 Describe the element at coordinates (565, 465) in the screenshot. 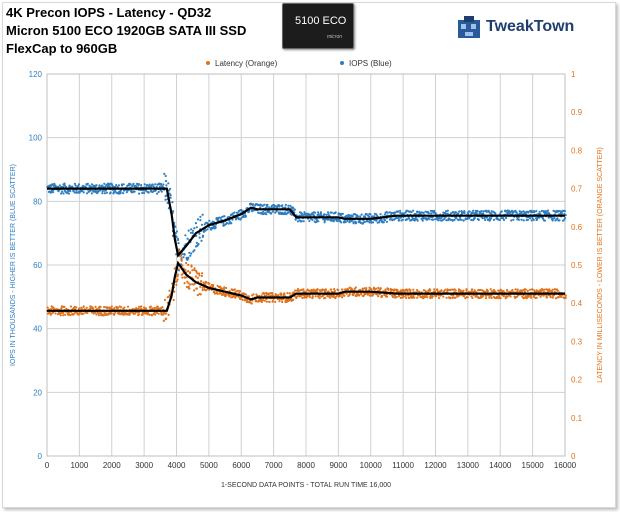

I see `x-tick-label: 16000` at that location.